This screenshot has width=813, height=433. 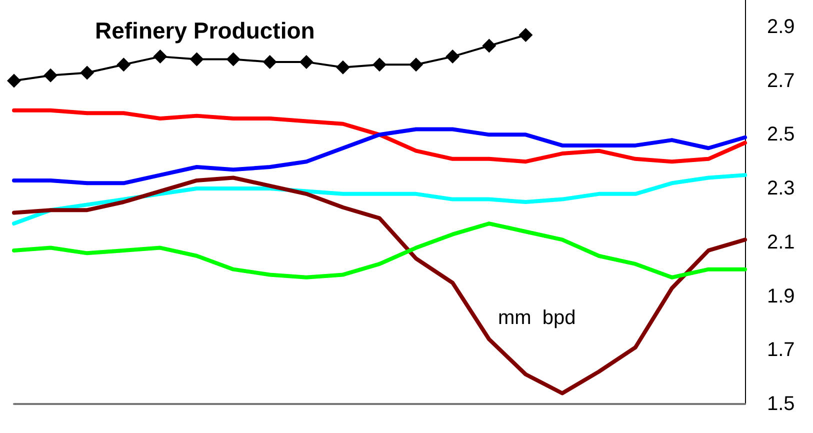 I want to click on y-tick-label: 2.5, so click(x=781, y=135).